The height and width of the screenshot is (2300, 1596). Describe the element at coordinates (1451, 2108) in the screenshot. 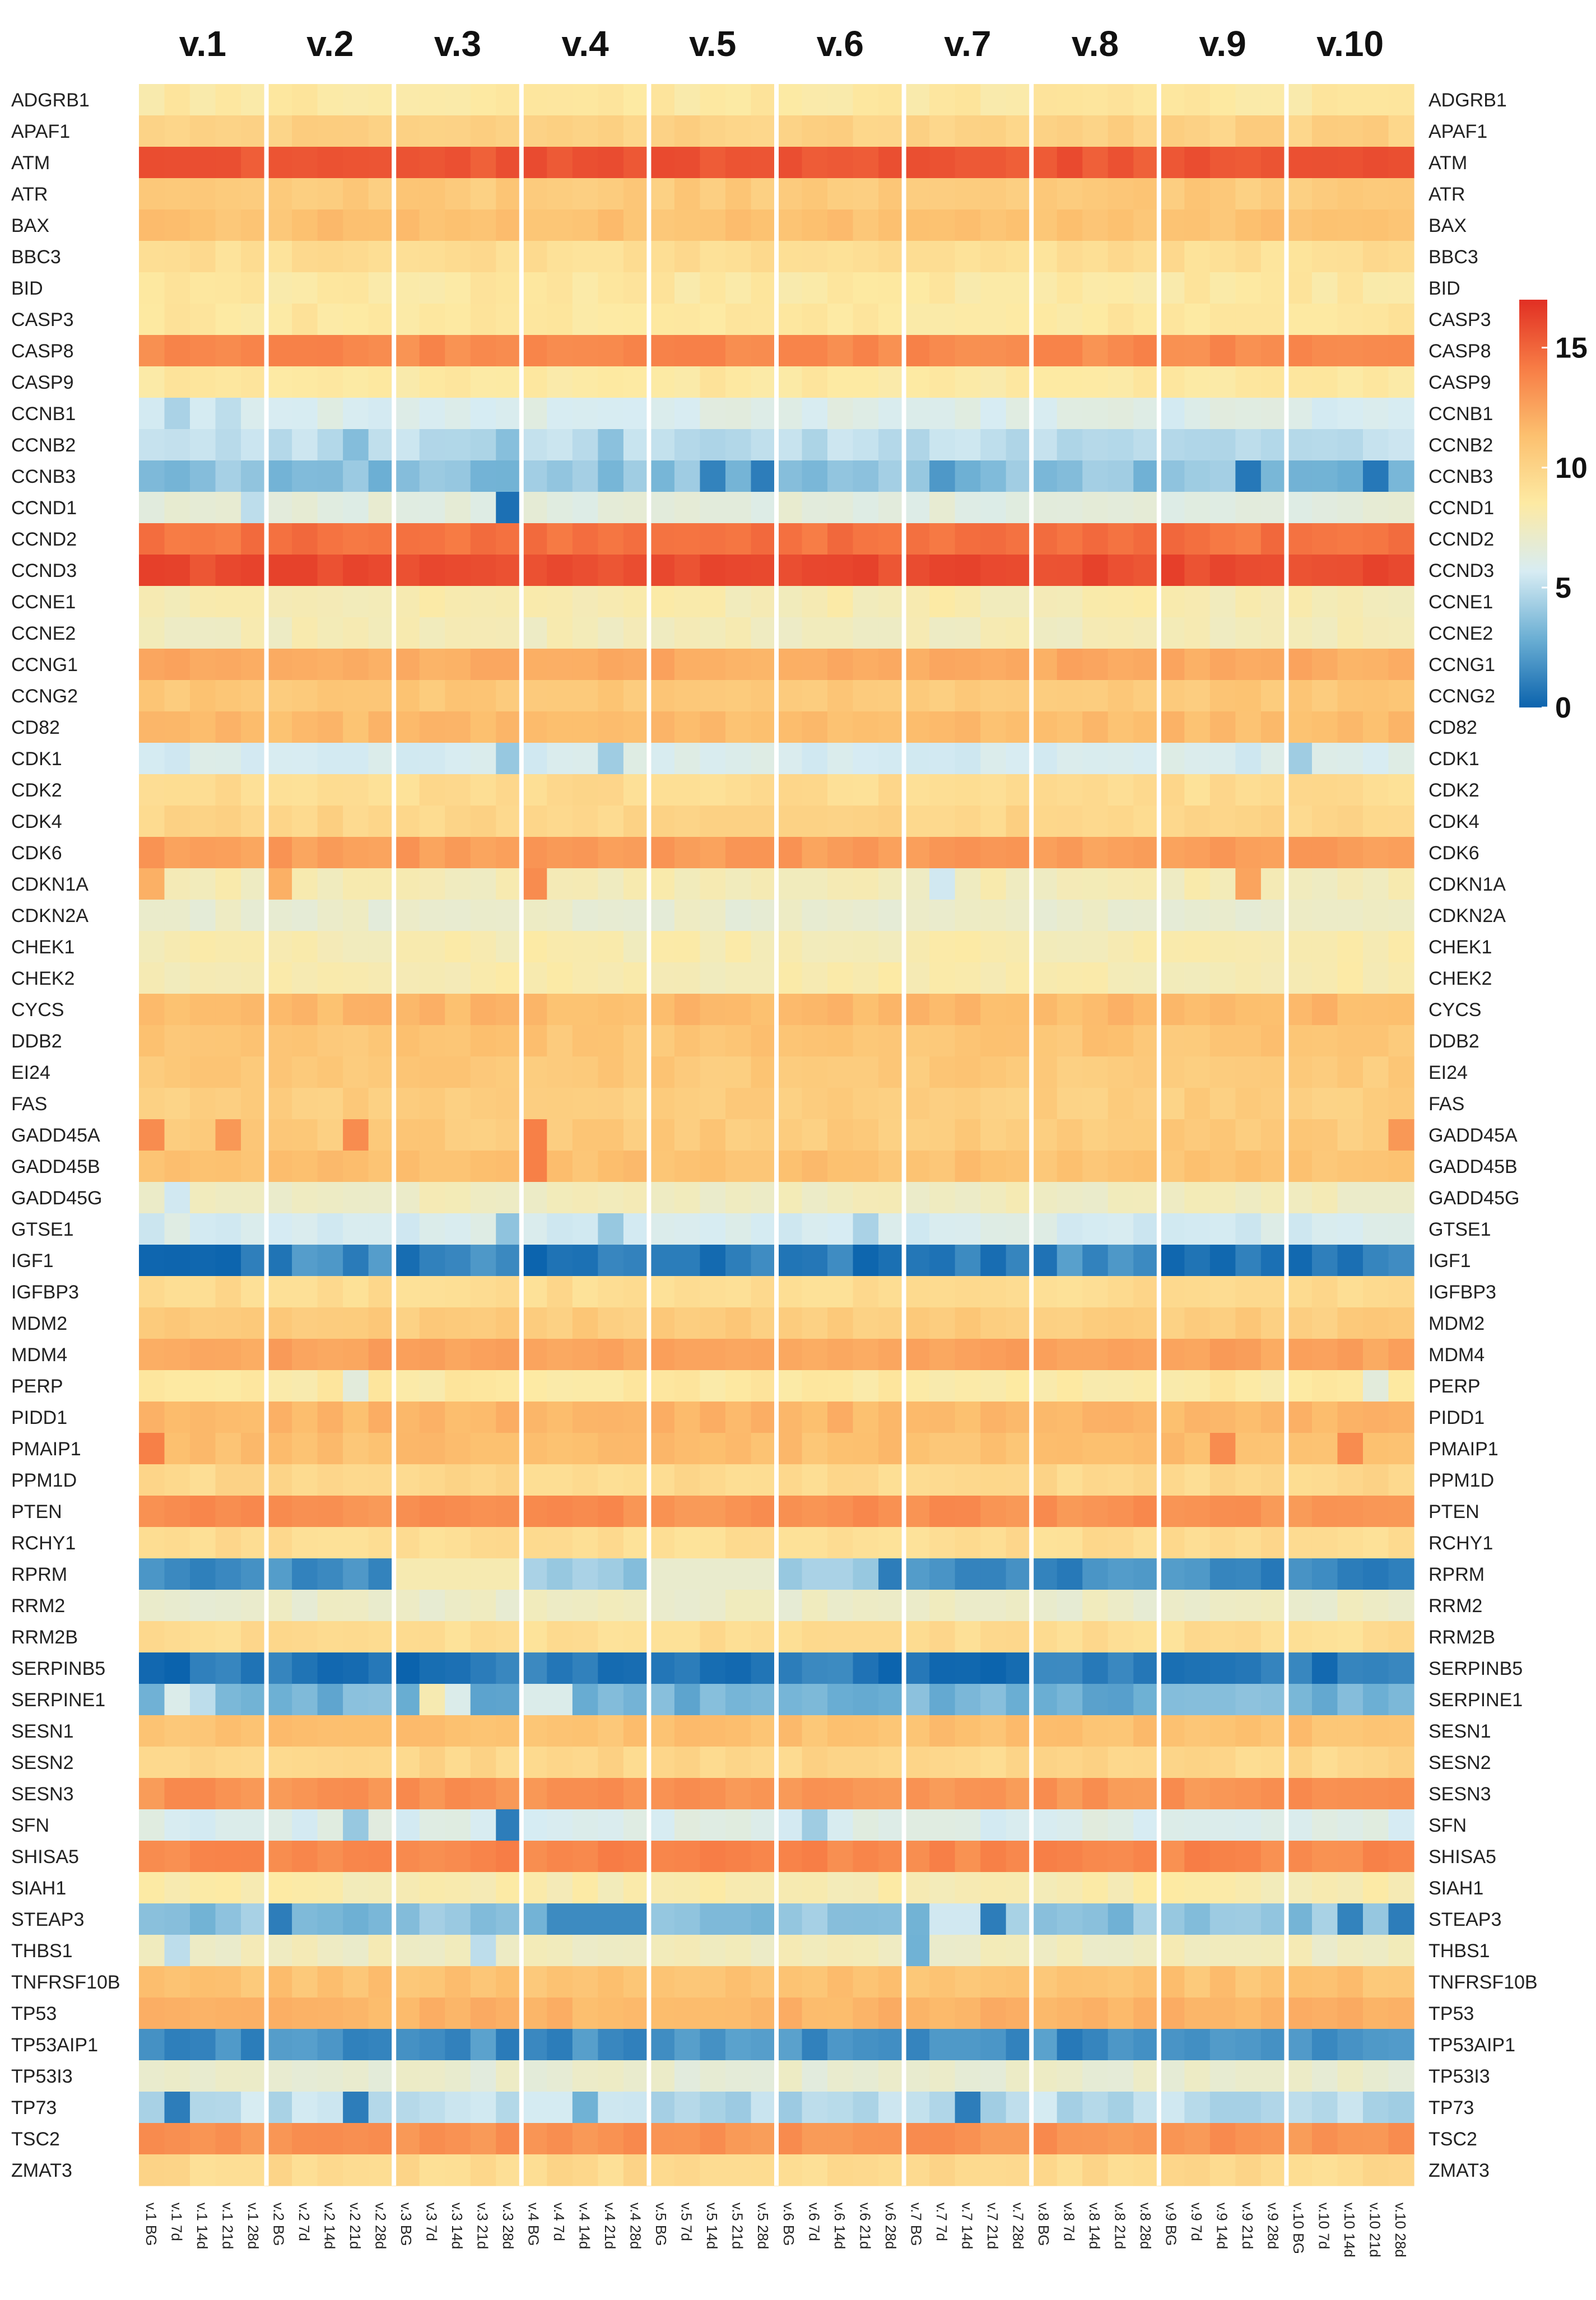

I see `row-label-right: TP73` at that location.